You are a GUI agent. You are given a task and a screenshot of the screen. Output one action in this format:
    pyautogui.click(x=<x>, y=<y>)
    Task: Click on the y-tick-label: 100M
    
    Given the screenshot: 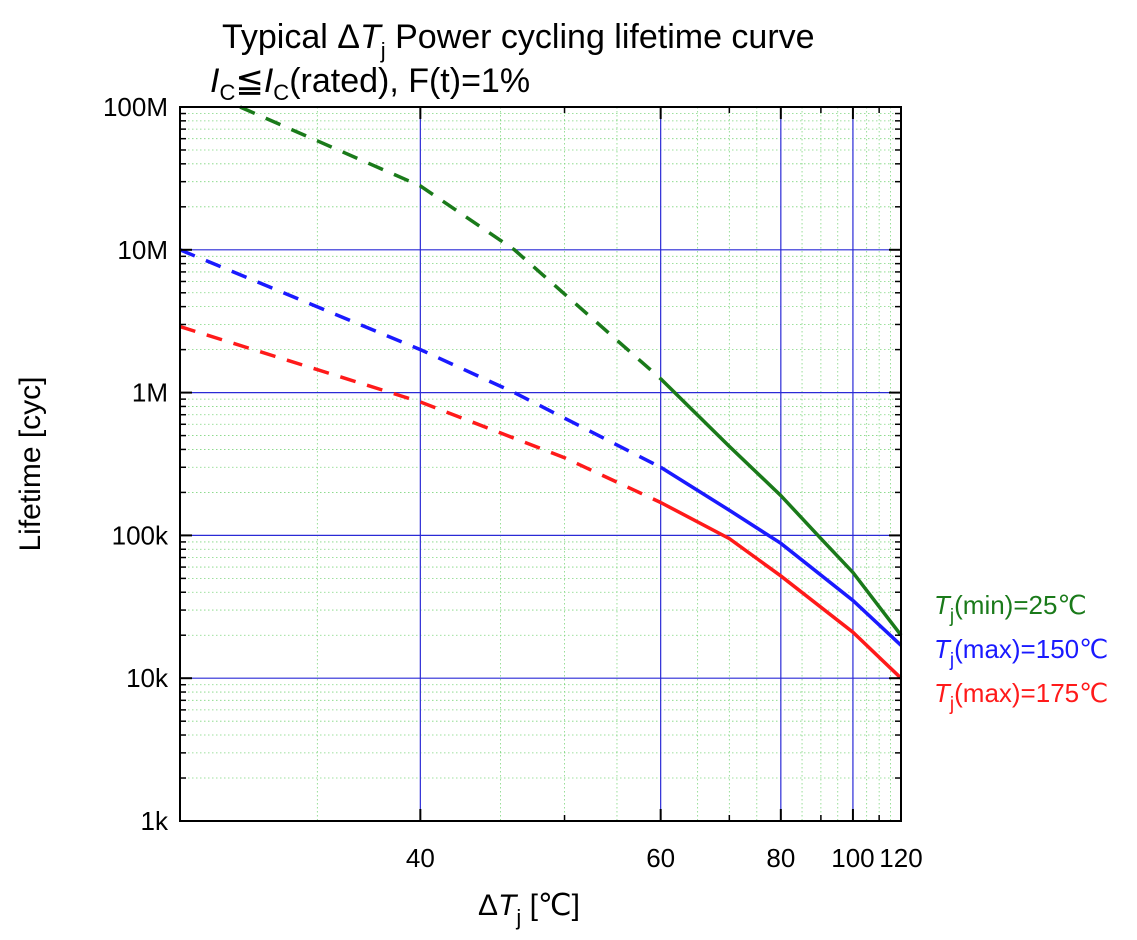 What is the action you would take?
    pyautogui.click(x=135, y=107)
    